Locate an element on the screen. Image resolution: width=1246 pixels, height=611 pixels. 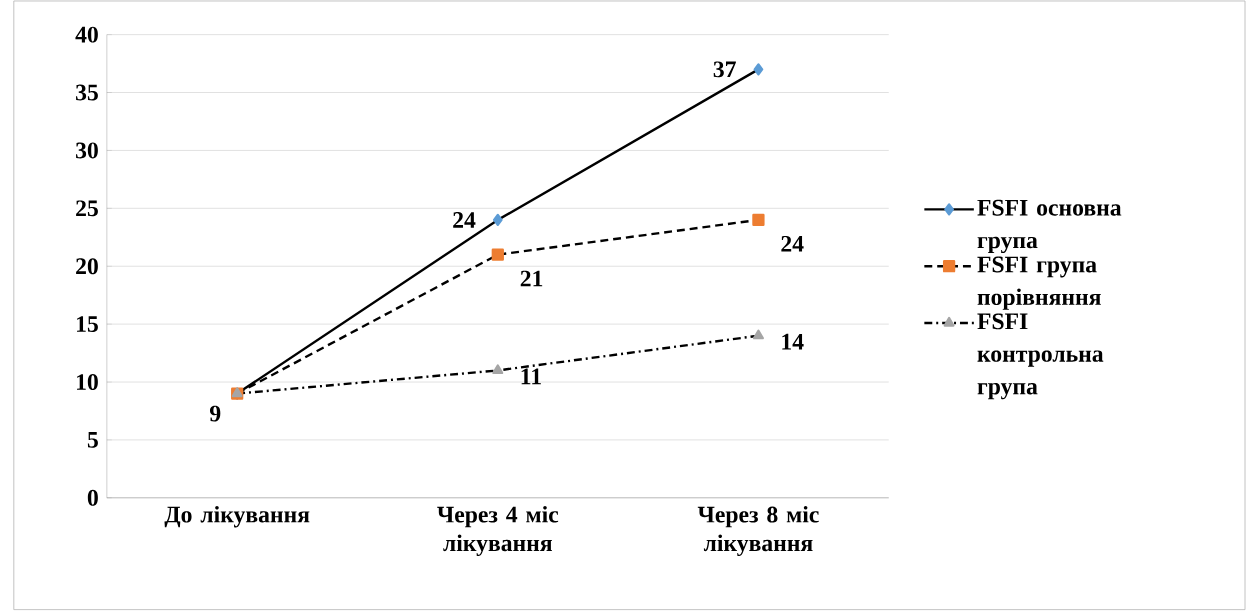
x-tick-label: Через 4 міс лікування is located at coordinates (498, 531).